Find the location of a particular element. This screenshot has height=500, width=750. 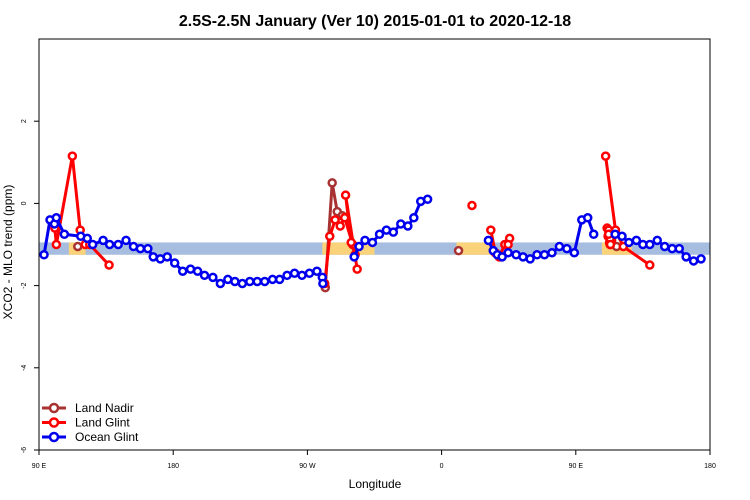

legend-label: Land Glint is located at coordinates (102, 423).